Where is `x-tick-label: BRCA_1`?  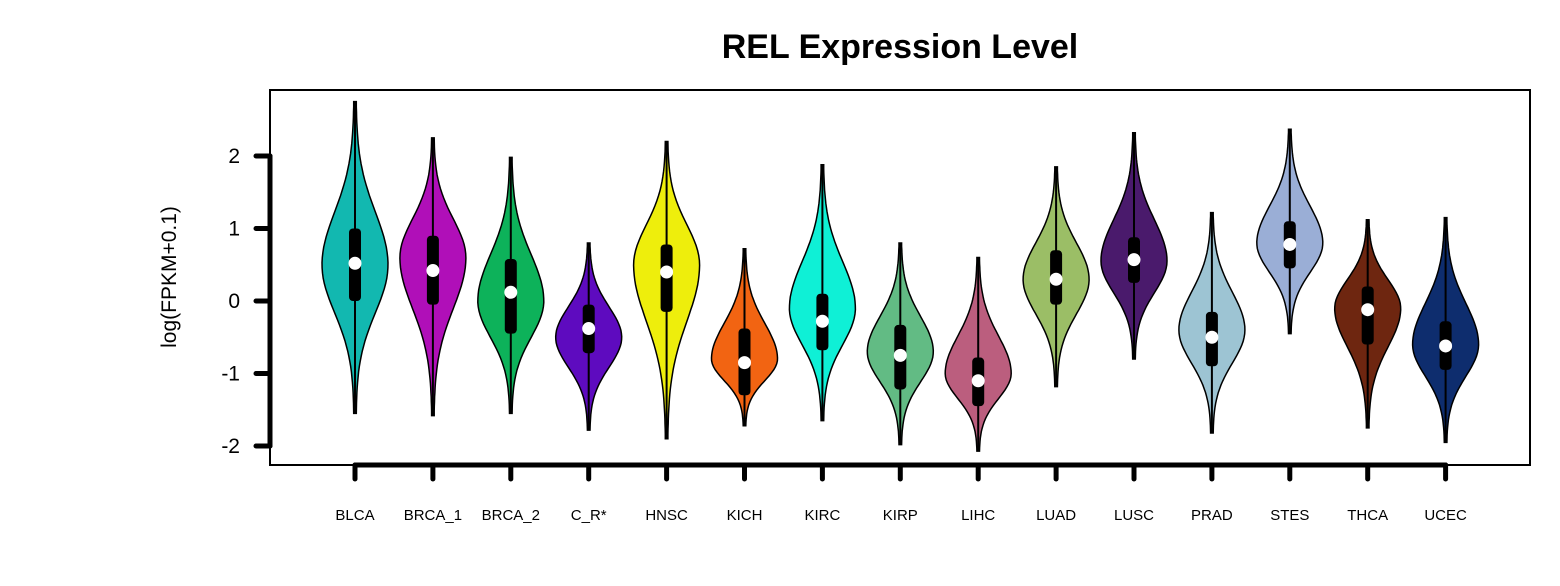
x-tick-label: BRCA_1 is located at coordinates (433, 515).